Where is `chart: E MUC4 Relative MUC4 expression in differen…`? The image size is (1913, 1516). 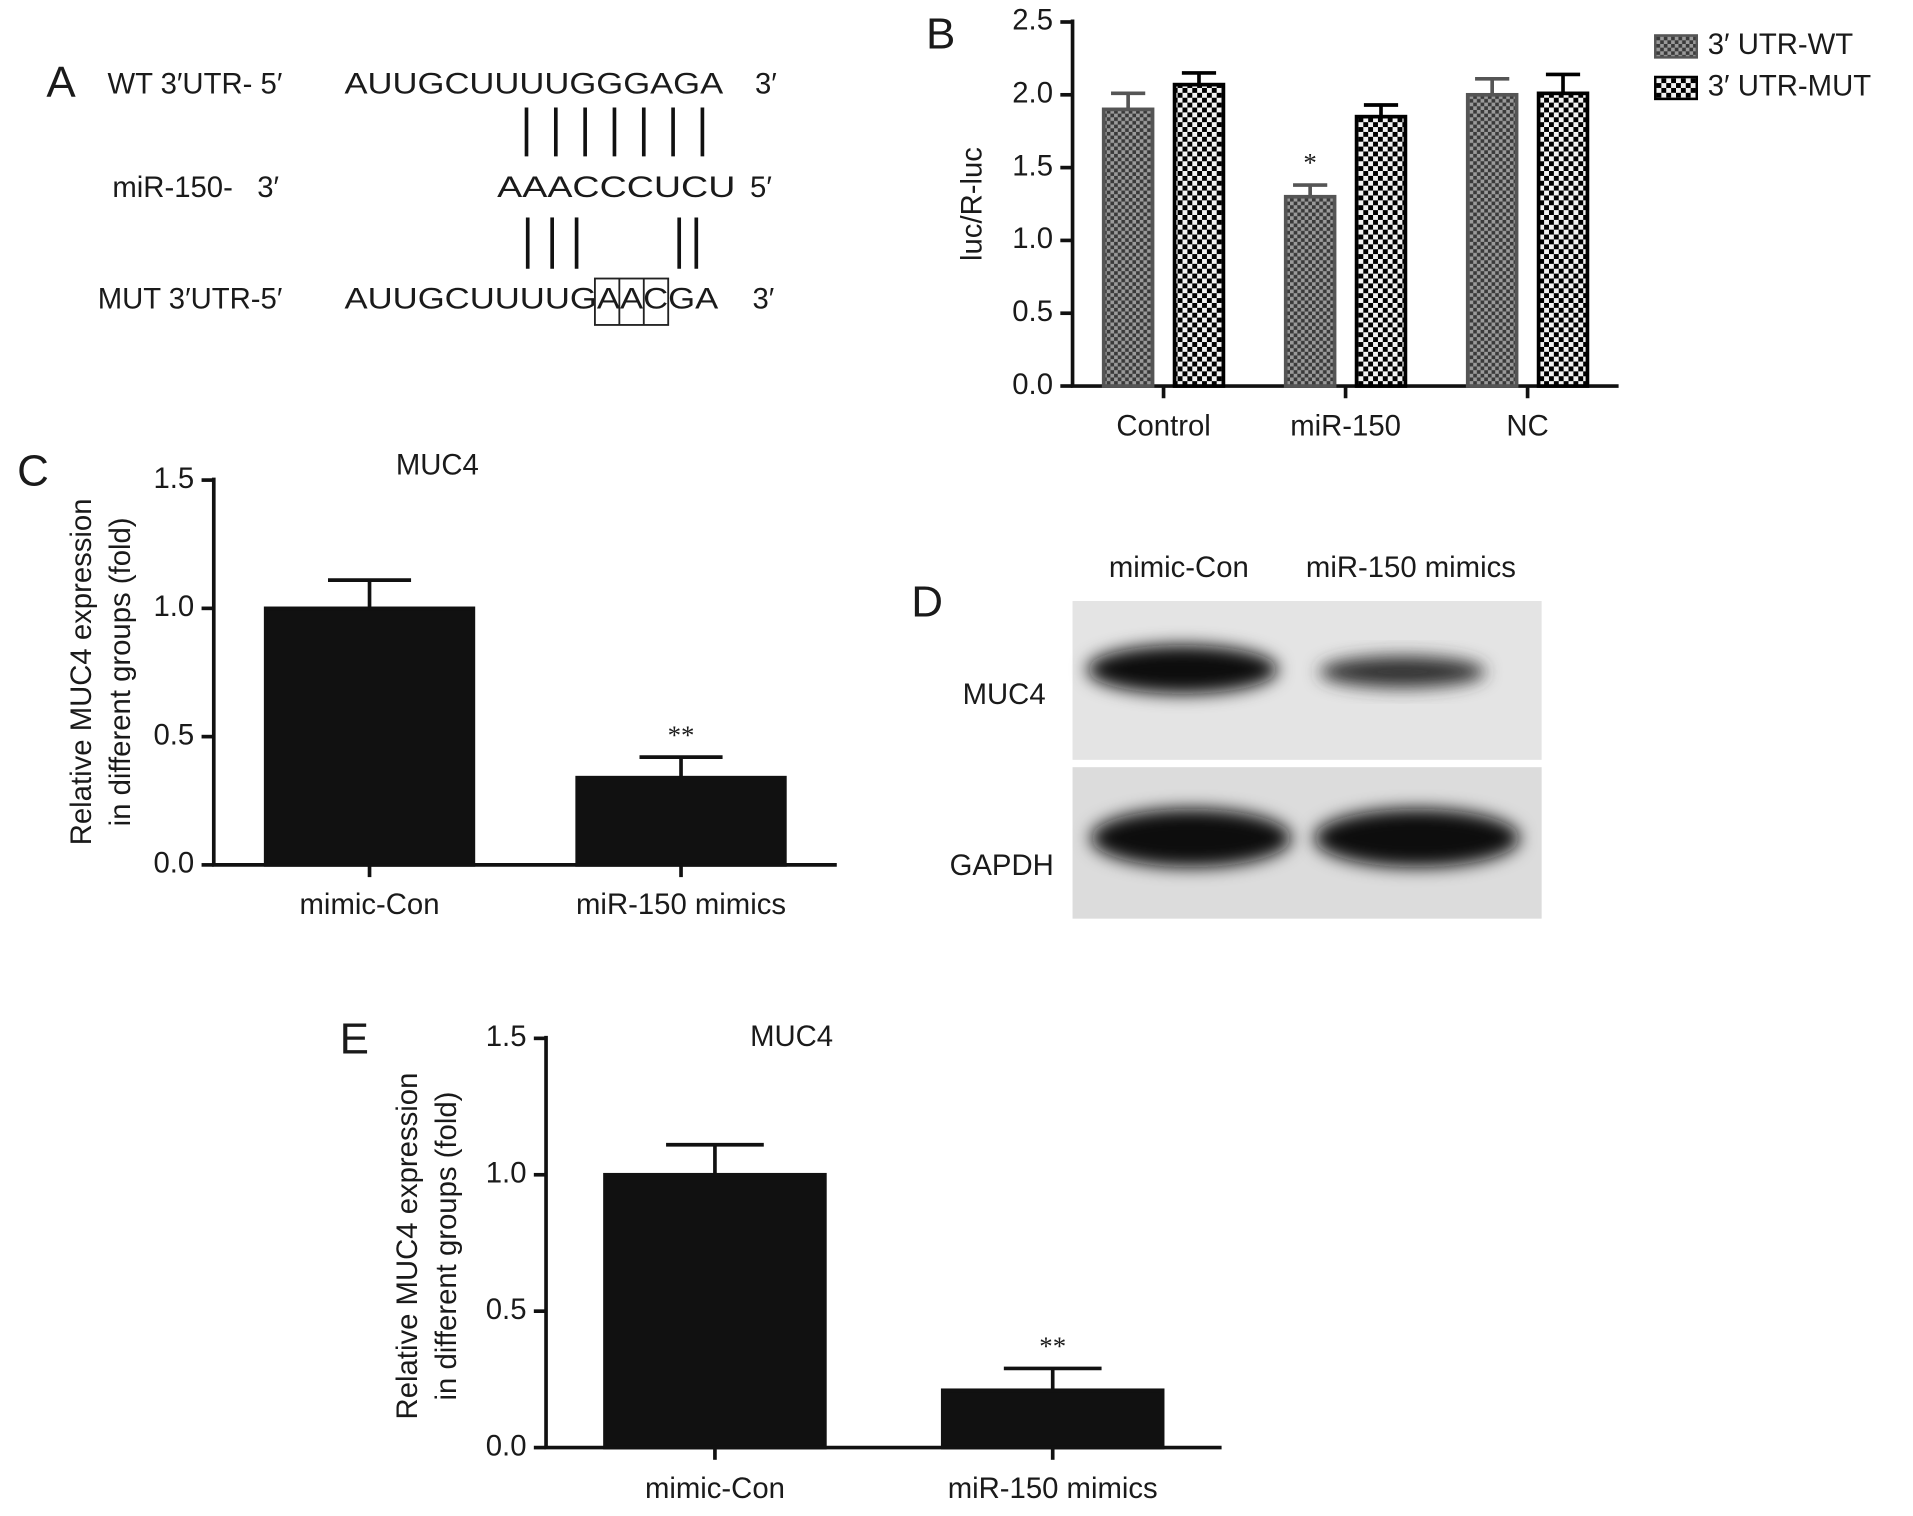
chart: E MUC4 Relative MUC4 expression in differen… is located at coordinates (781, 1260).